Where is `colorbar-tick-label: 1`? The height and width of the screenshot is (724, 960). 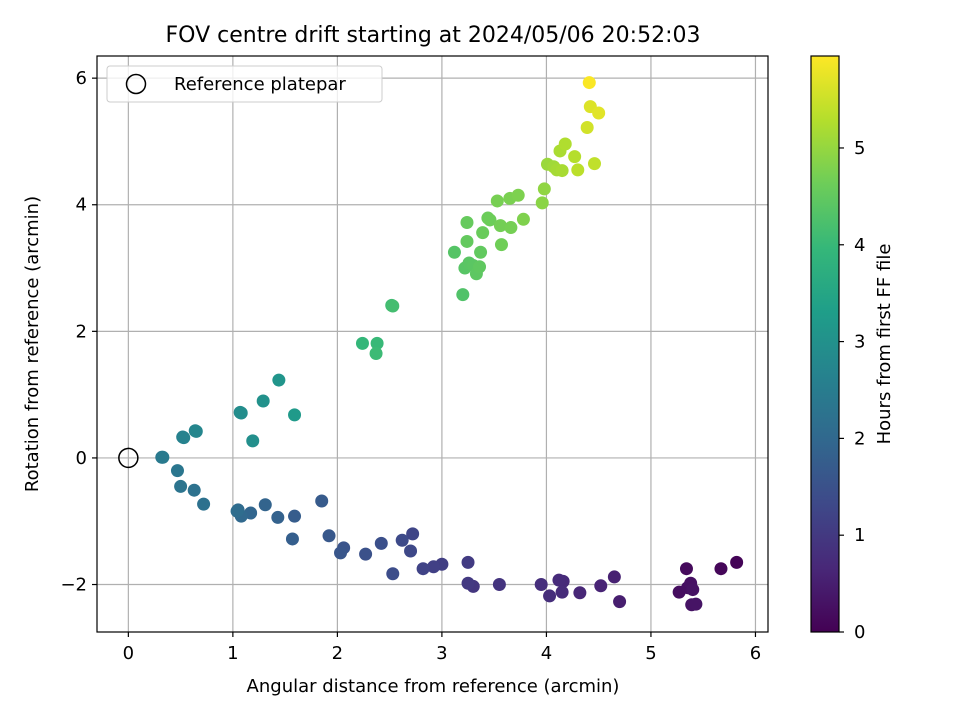
colorbar-tick-label: 1 is located at coordinates (859, 535).